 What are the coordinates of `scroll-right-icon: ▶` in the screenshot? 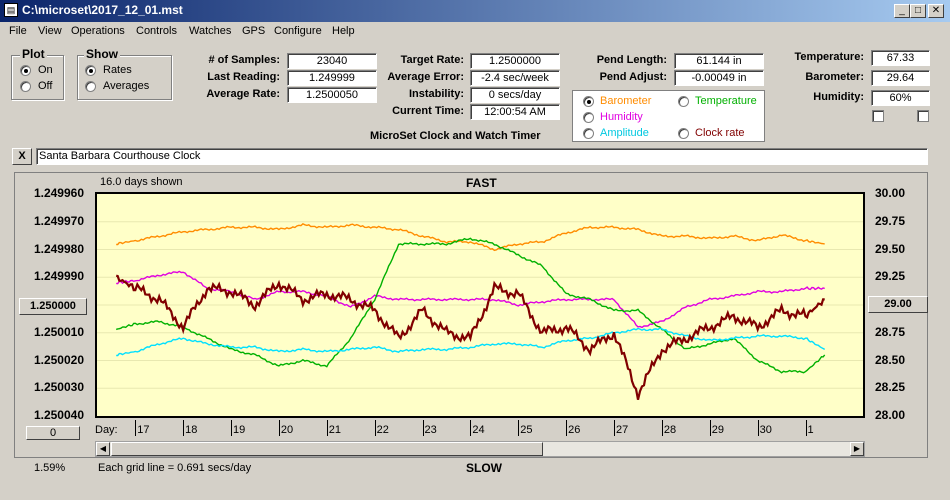 It's located at (857, 449).